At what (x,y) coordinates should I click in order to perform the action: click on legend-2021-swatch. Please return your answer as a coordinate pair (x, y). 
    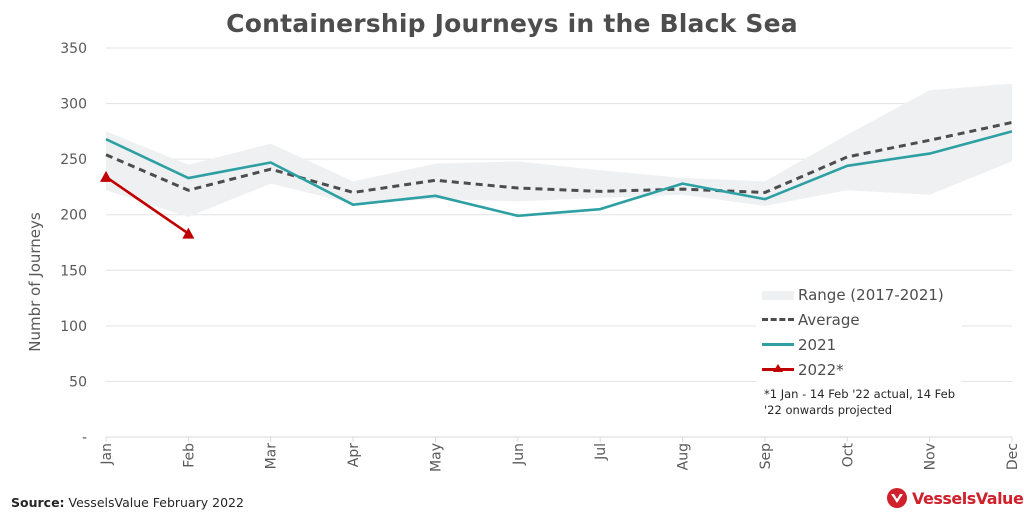
    Looking at the image, I should click on (778, 344).